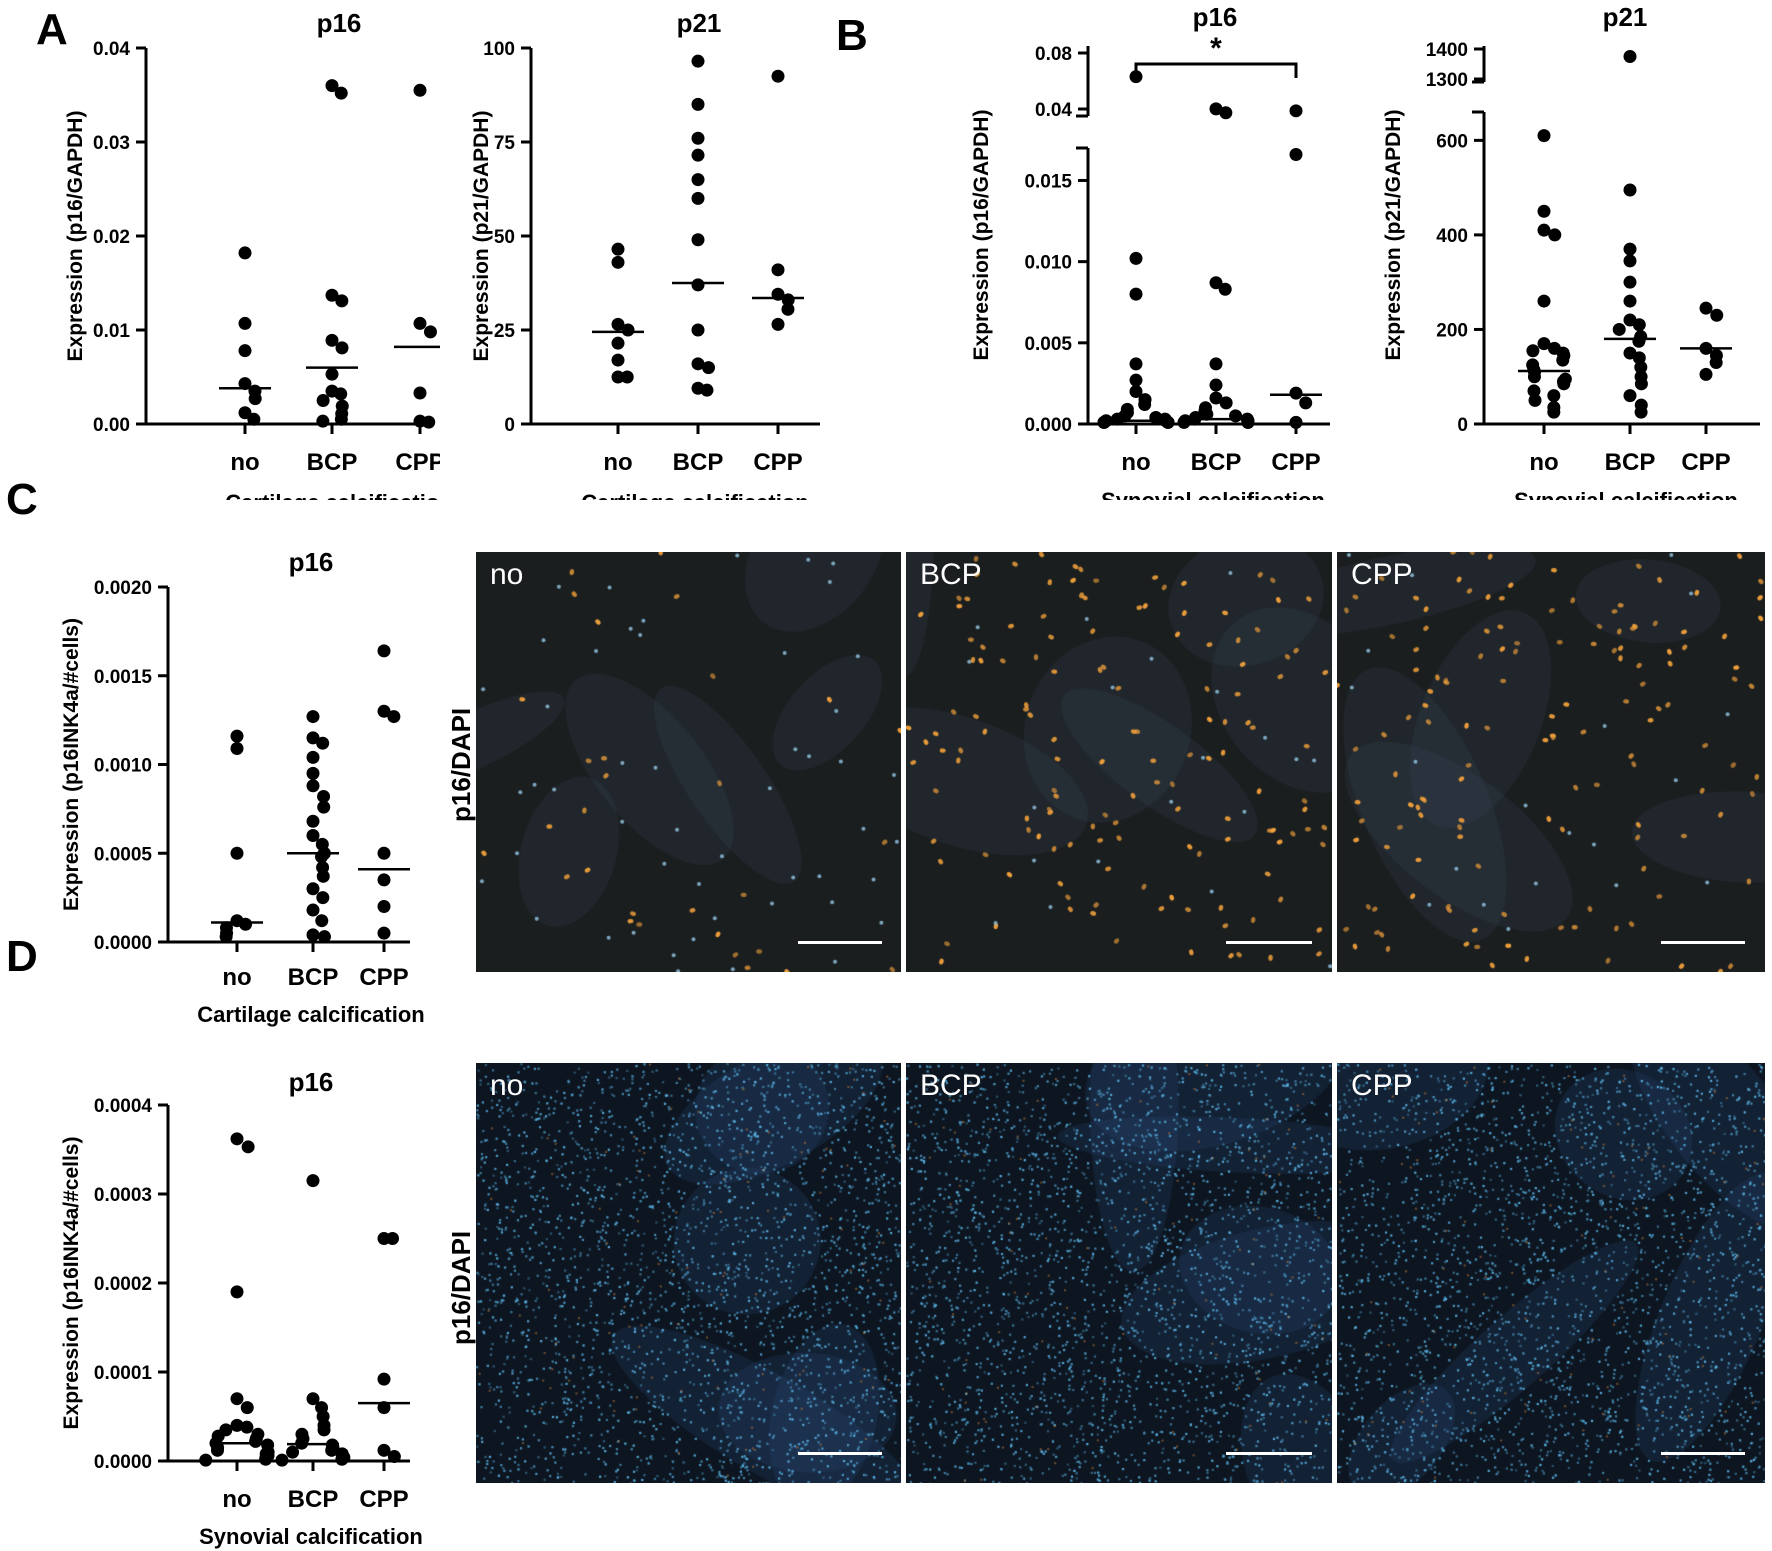 The width and height of the screenshot is (1772, 1551). Describe the element at coordinates (1048, 181) in the screenshot. I see `y-tick-label: 0.015` at that location.